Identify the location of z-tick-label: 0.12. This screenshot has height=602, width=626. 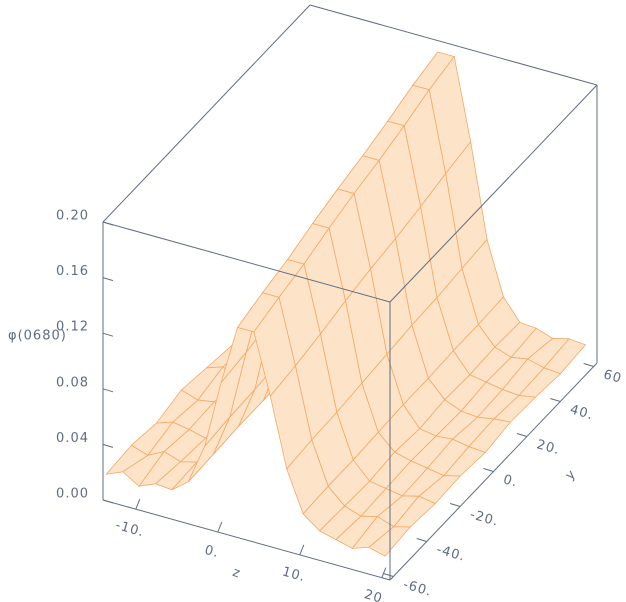
(72, 327).